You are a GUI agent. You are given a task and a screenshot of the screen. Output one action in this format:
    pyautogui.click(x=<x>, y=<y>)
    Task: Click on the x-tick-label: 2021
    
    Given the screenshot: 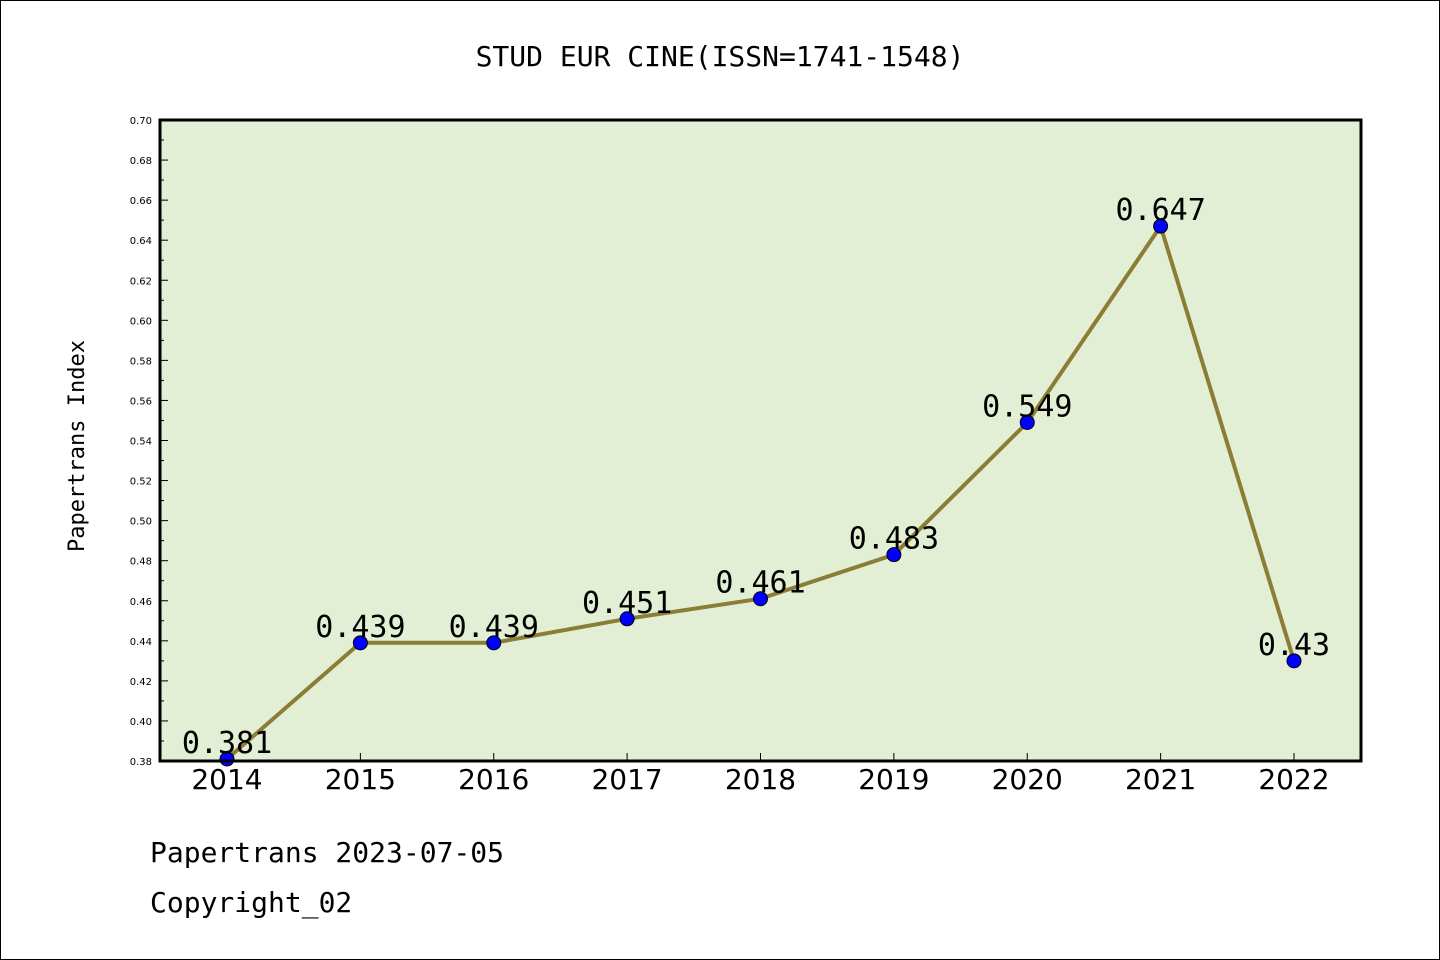 What is the action you would take?
    pyautogui.click(x=1160, y=779)
    